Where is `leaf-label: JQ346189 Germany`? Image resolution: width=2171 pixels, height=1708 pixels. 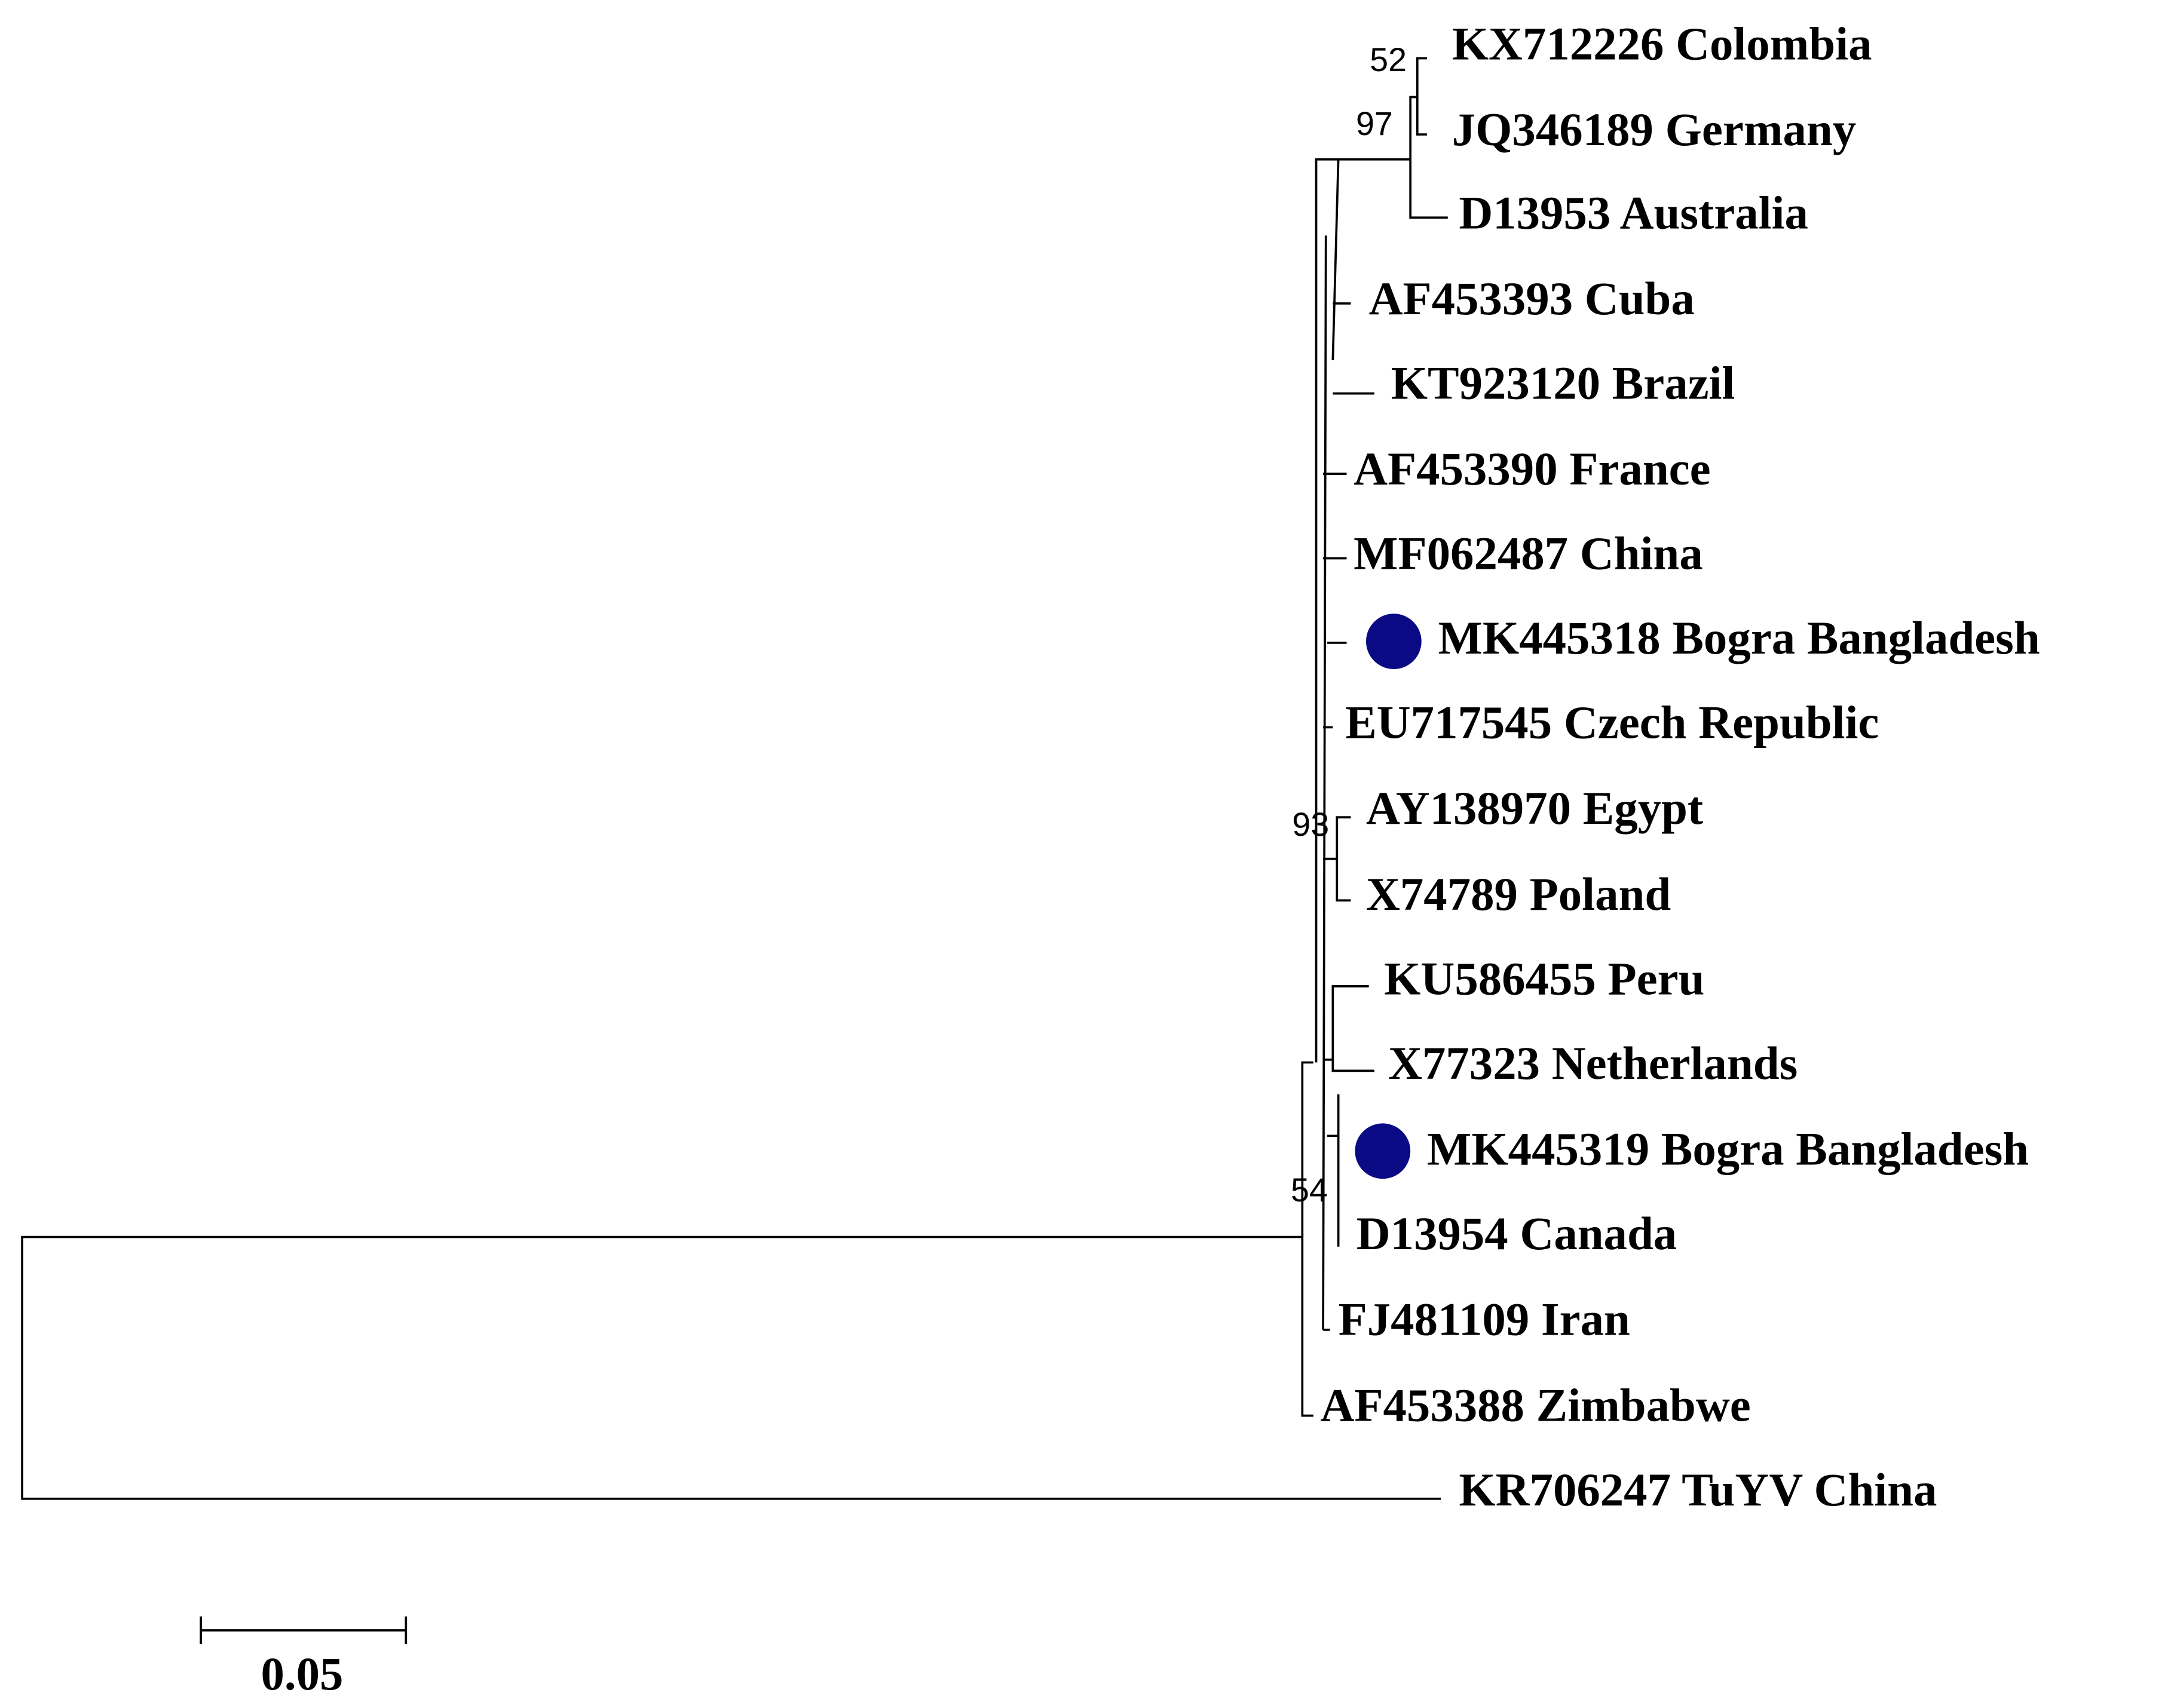
leaf-label: JQ346189 Germany is located at coordinates (1654, 130).